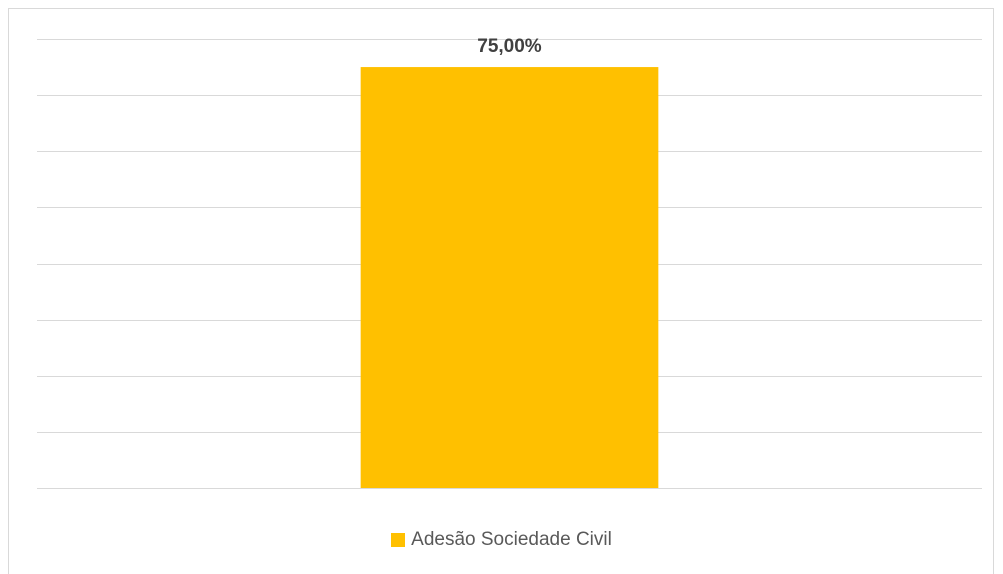 The image size is (1003, 574). Describe the element at coordinates (511, 539) in the screenshot. I see `legend-label: Adesão Sociedade Civil` at that location.